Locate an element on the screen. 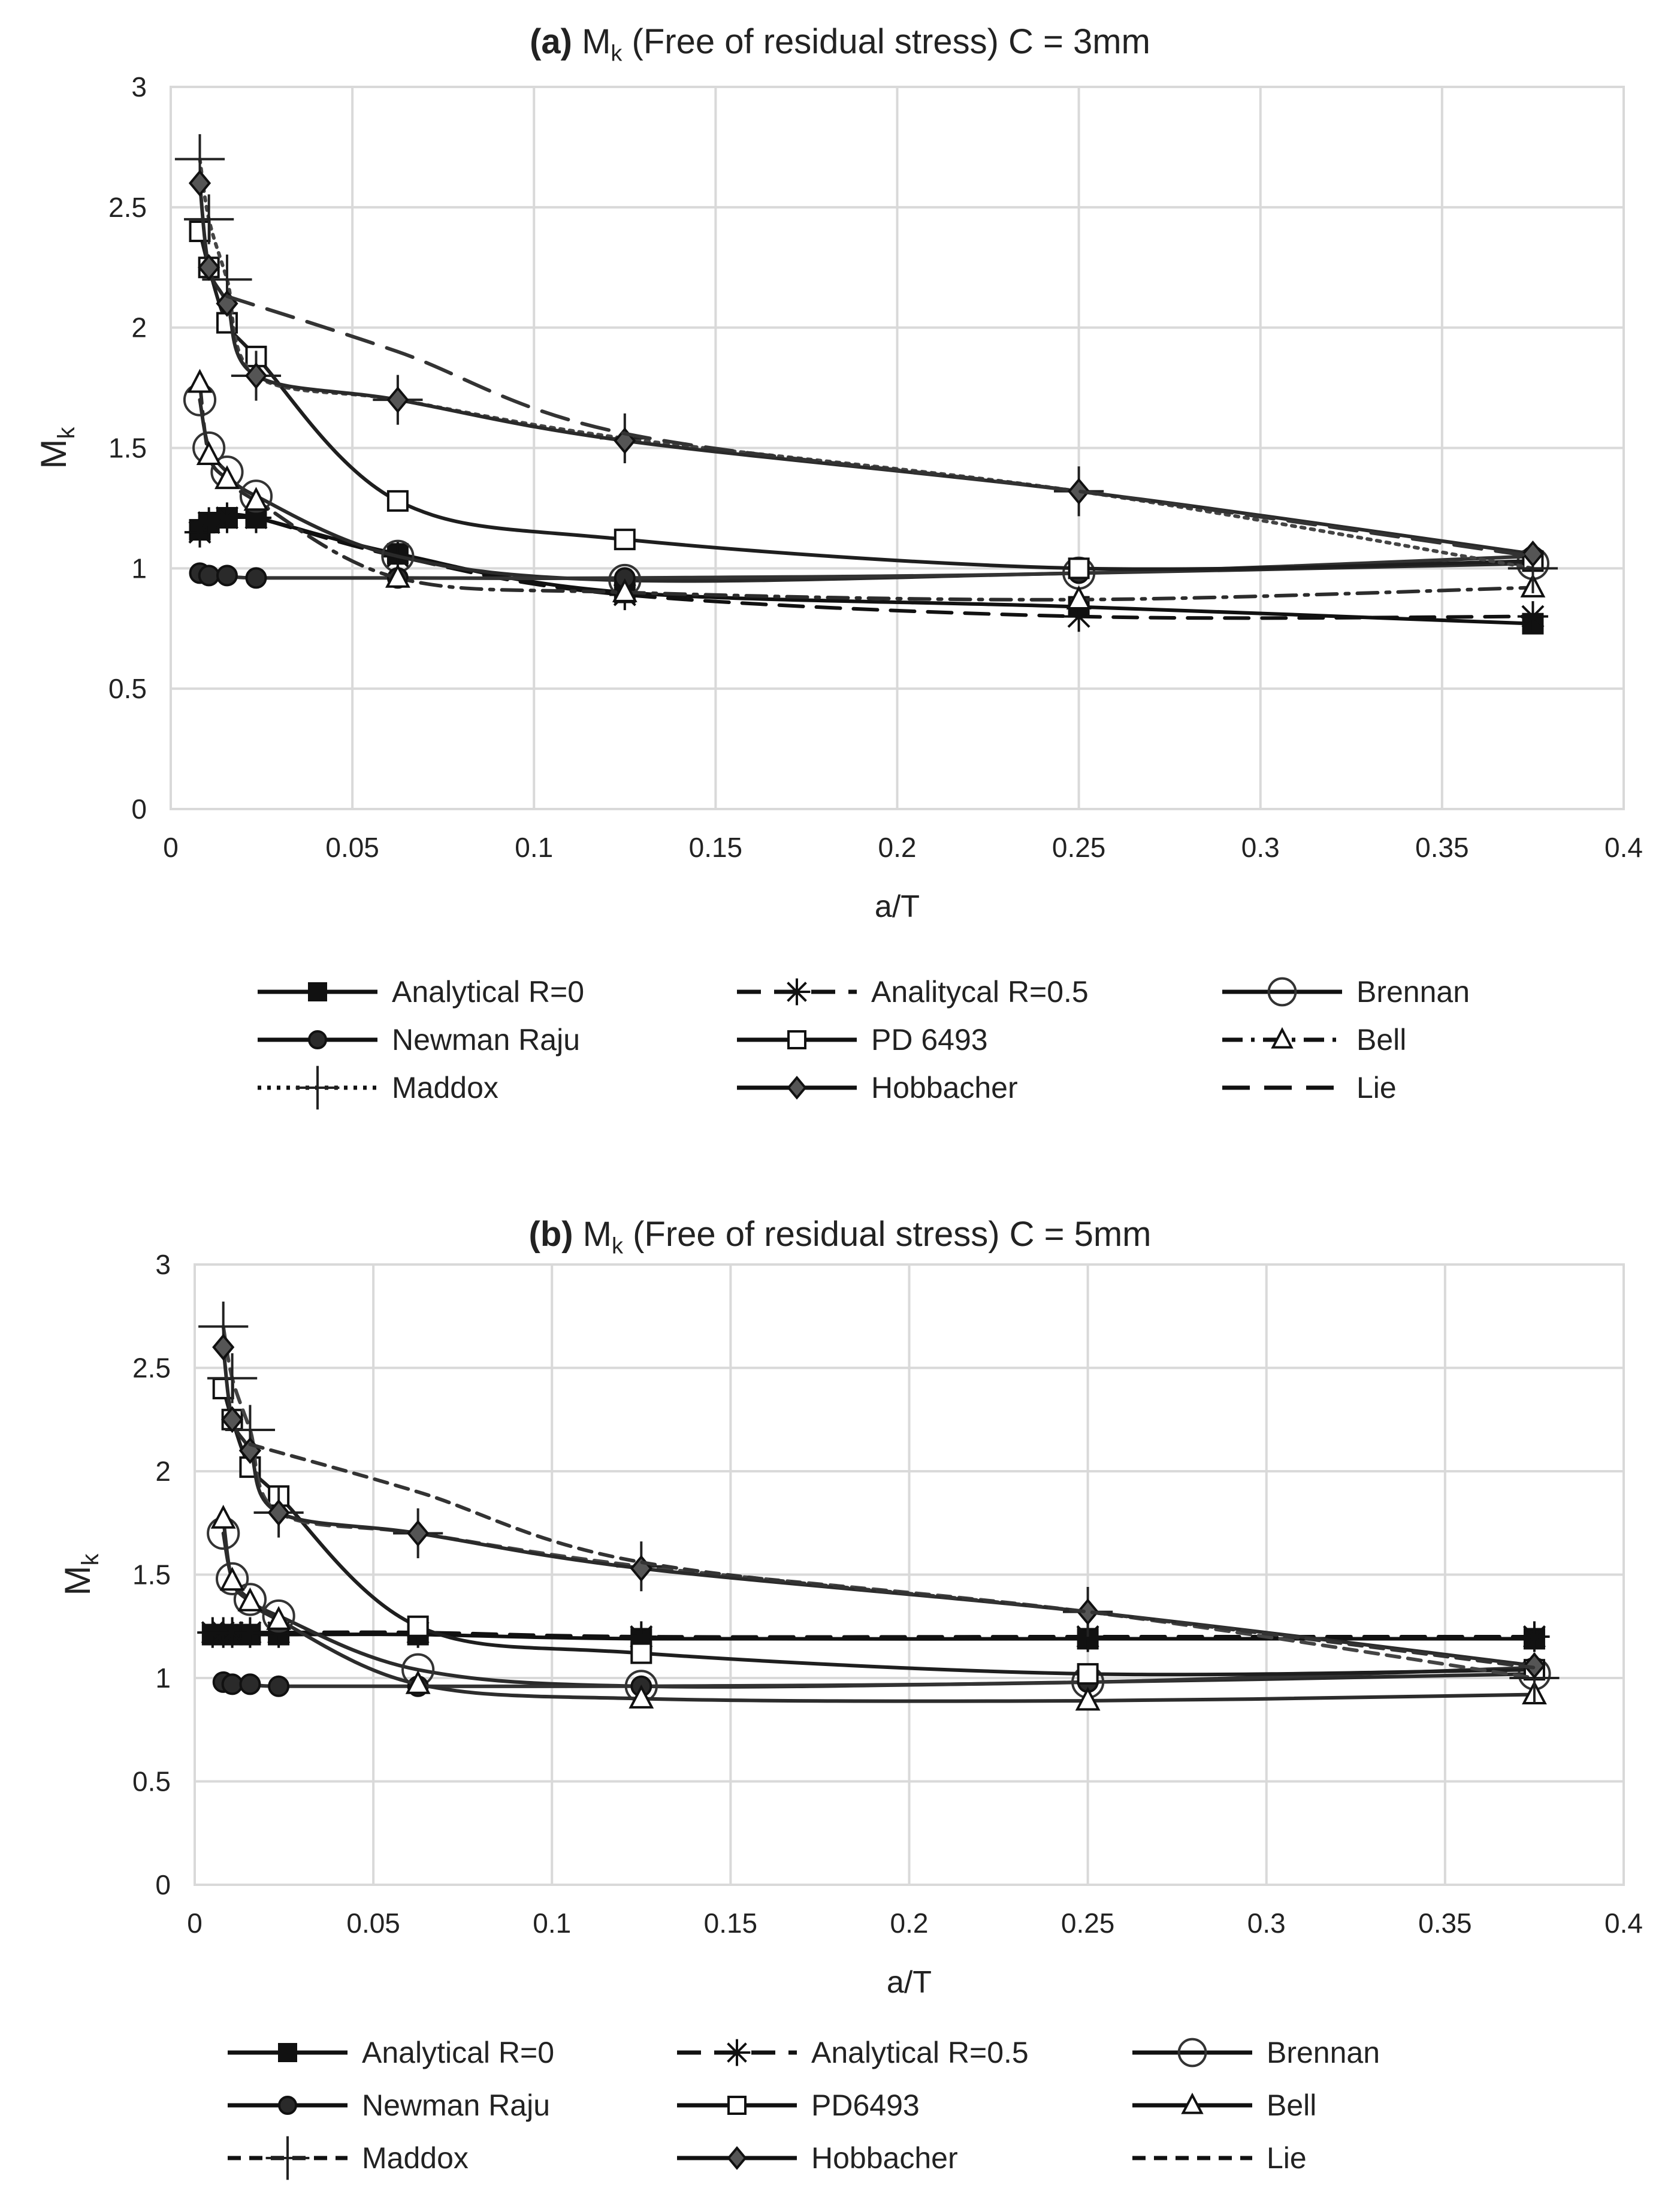 This screenshot has width=1680, height=2191. y-tick-label: 3 is located at coordinates (163, 1265).